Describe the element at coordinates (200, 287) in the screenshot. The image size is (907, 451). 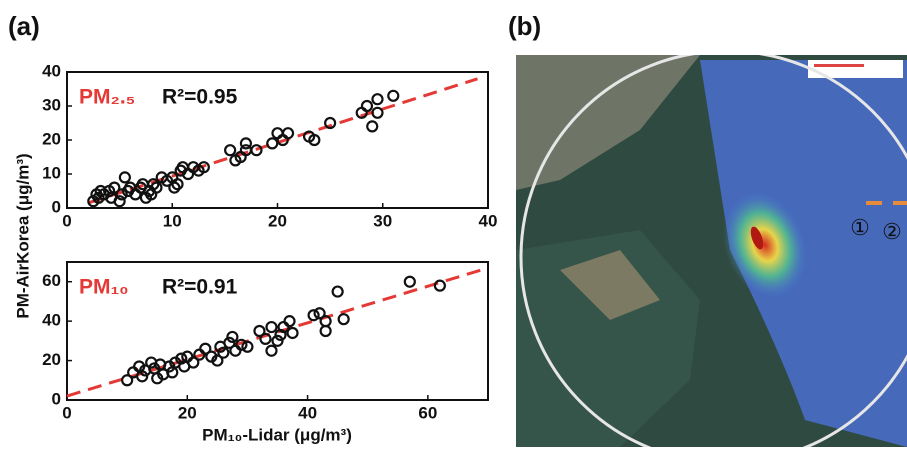
I see `annotation: R²=0.91` at that location.